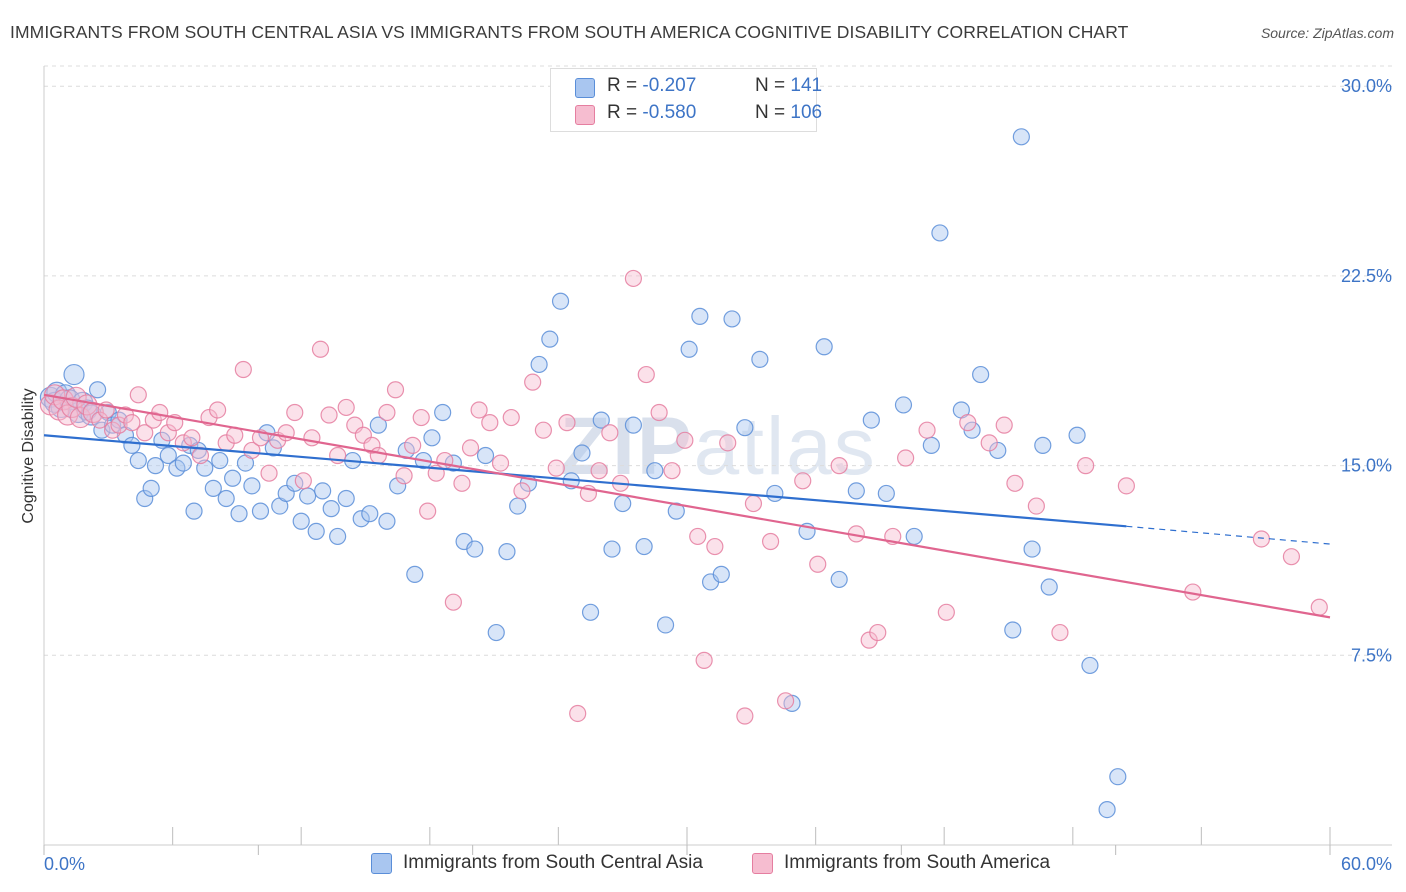  I want to click on legend-swatch-south-central-asia, so click(585, 88).